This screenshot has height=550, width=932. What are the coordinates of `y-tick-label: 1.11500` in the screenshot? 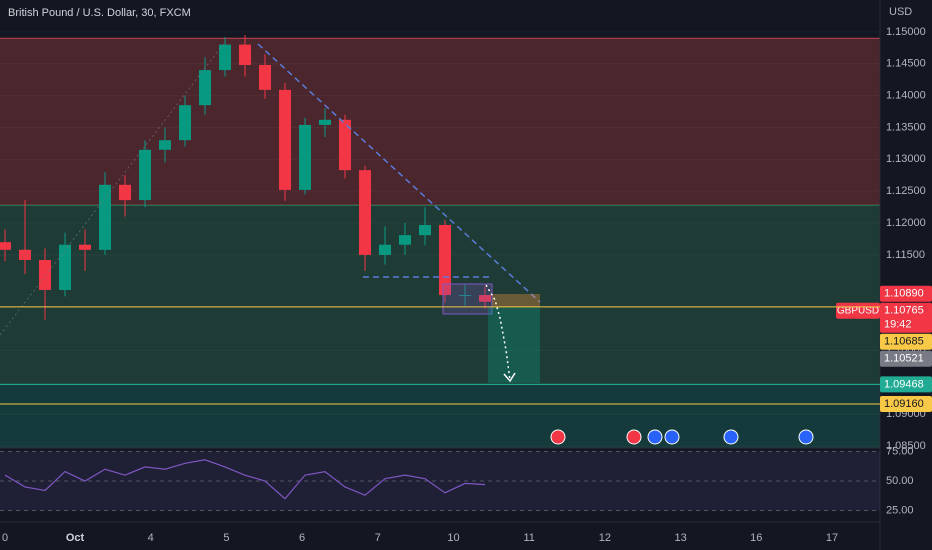 It's located at (905, 255).